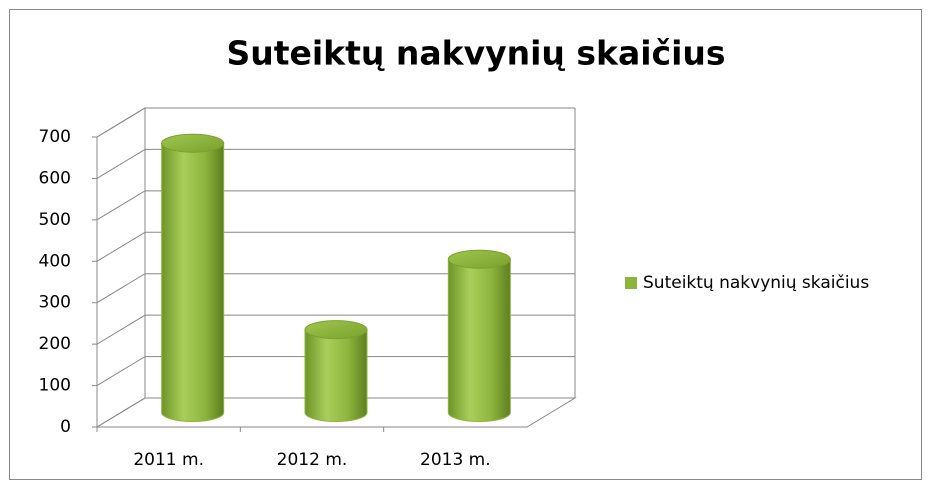  I want to click on y-tick-label: 700, so click(55, 137).